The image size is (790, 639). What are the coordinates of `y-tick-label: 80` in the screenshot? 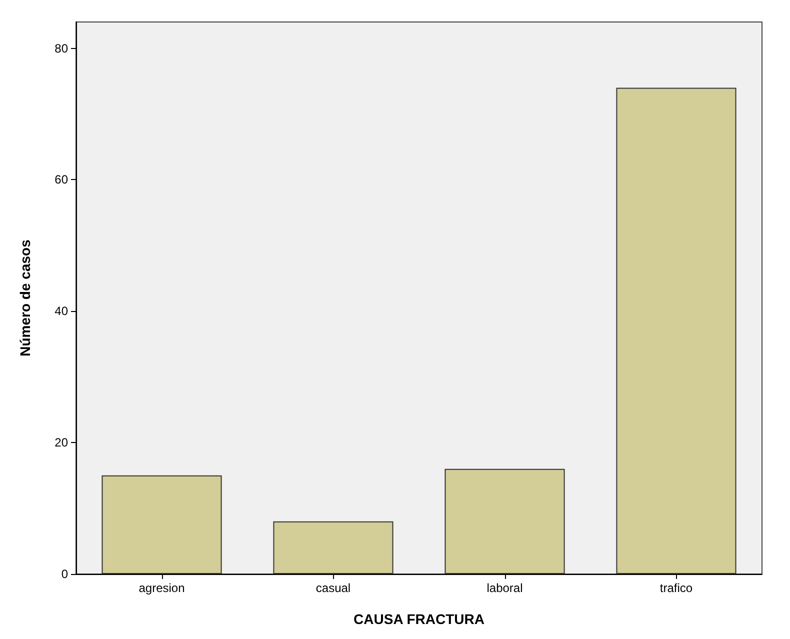 It's located at (61, 48).